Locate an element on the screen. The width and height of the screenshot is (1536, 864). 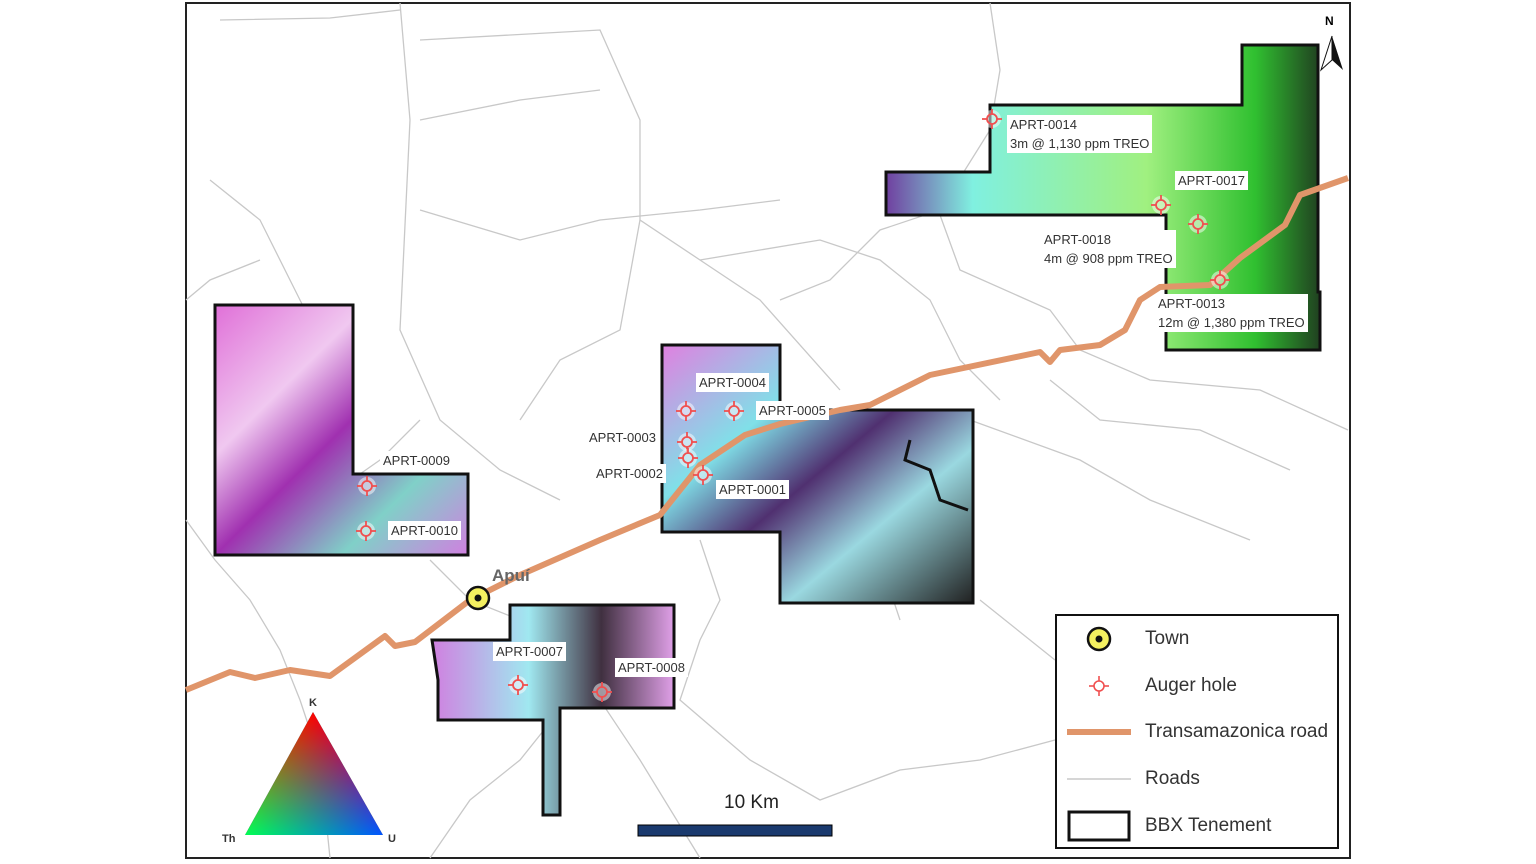
hole-label: APRT-0004 is located at coordinates (732, 382).